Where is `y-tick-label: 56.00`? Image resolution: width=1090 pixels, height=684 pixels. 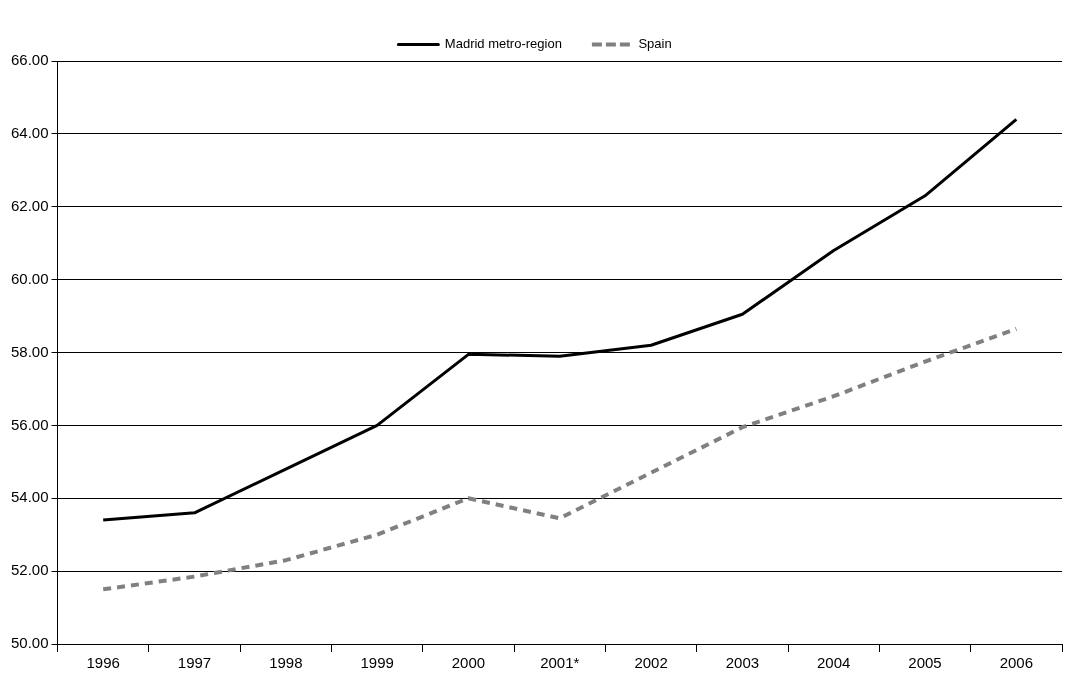
y-tick-label: 56.00 is located at coordinates (29, 424).